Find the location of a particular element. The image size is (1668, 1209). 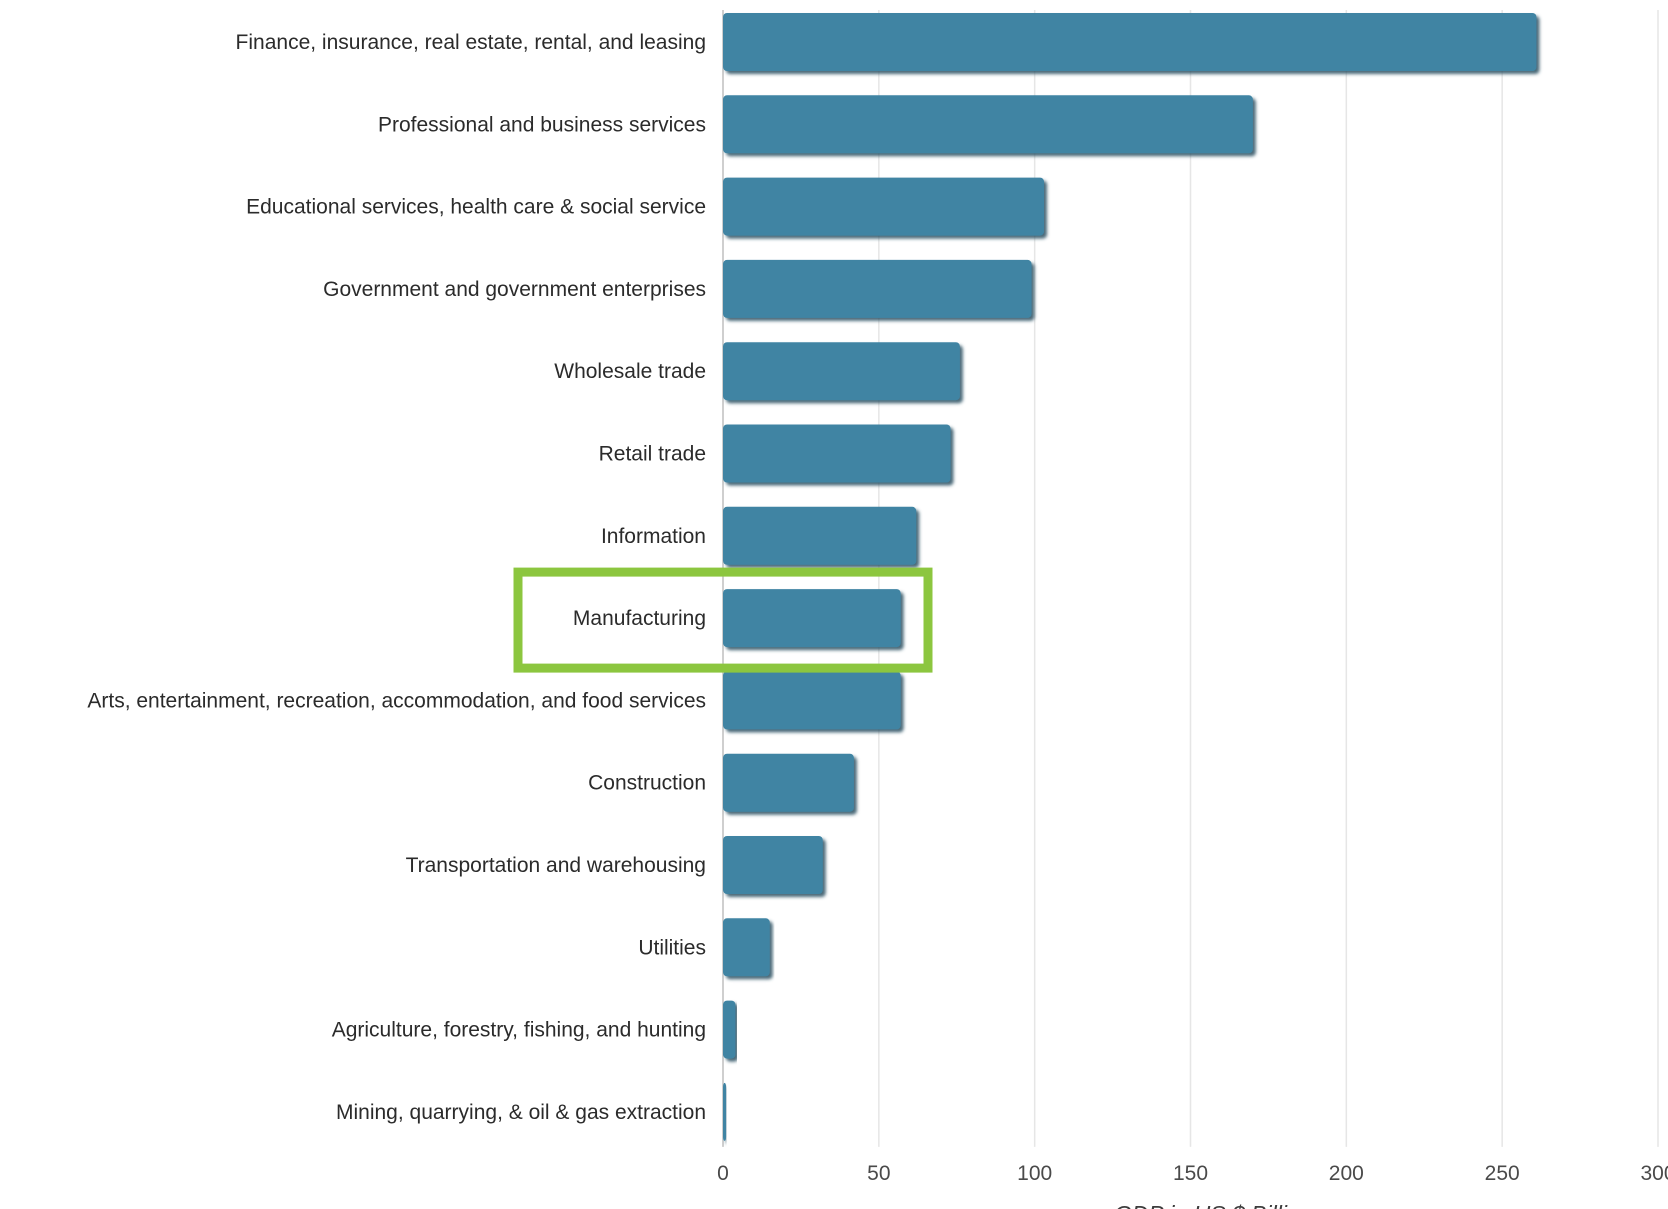

x-tick-label: 50 is located at coordinates (878, 1173).